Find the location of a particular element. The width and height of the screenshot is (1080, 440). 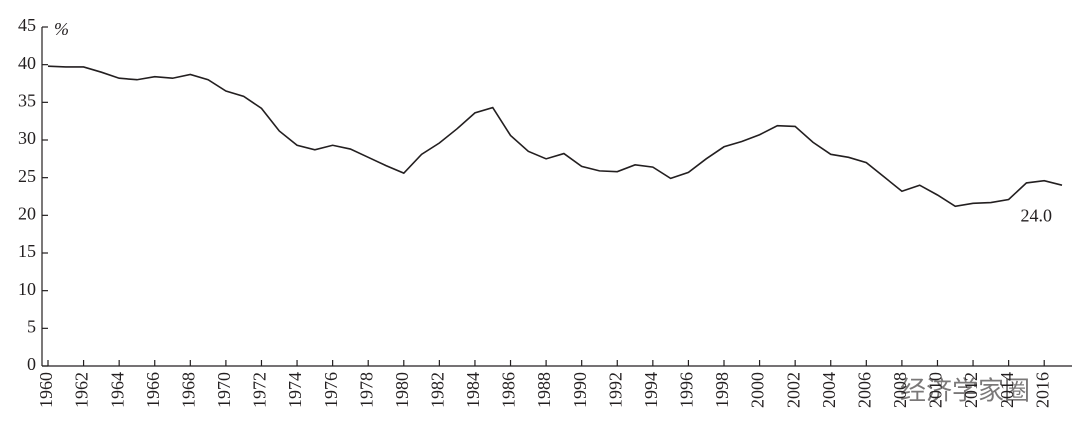

y-tick-label: 15 is located at coordinates (27, 251).